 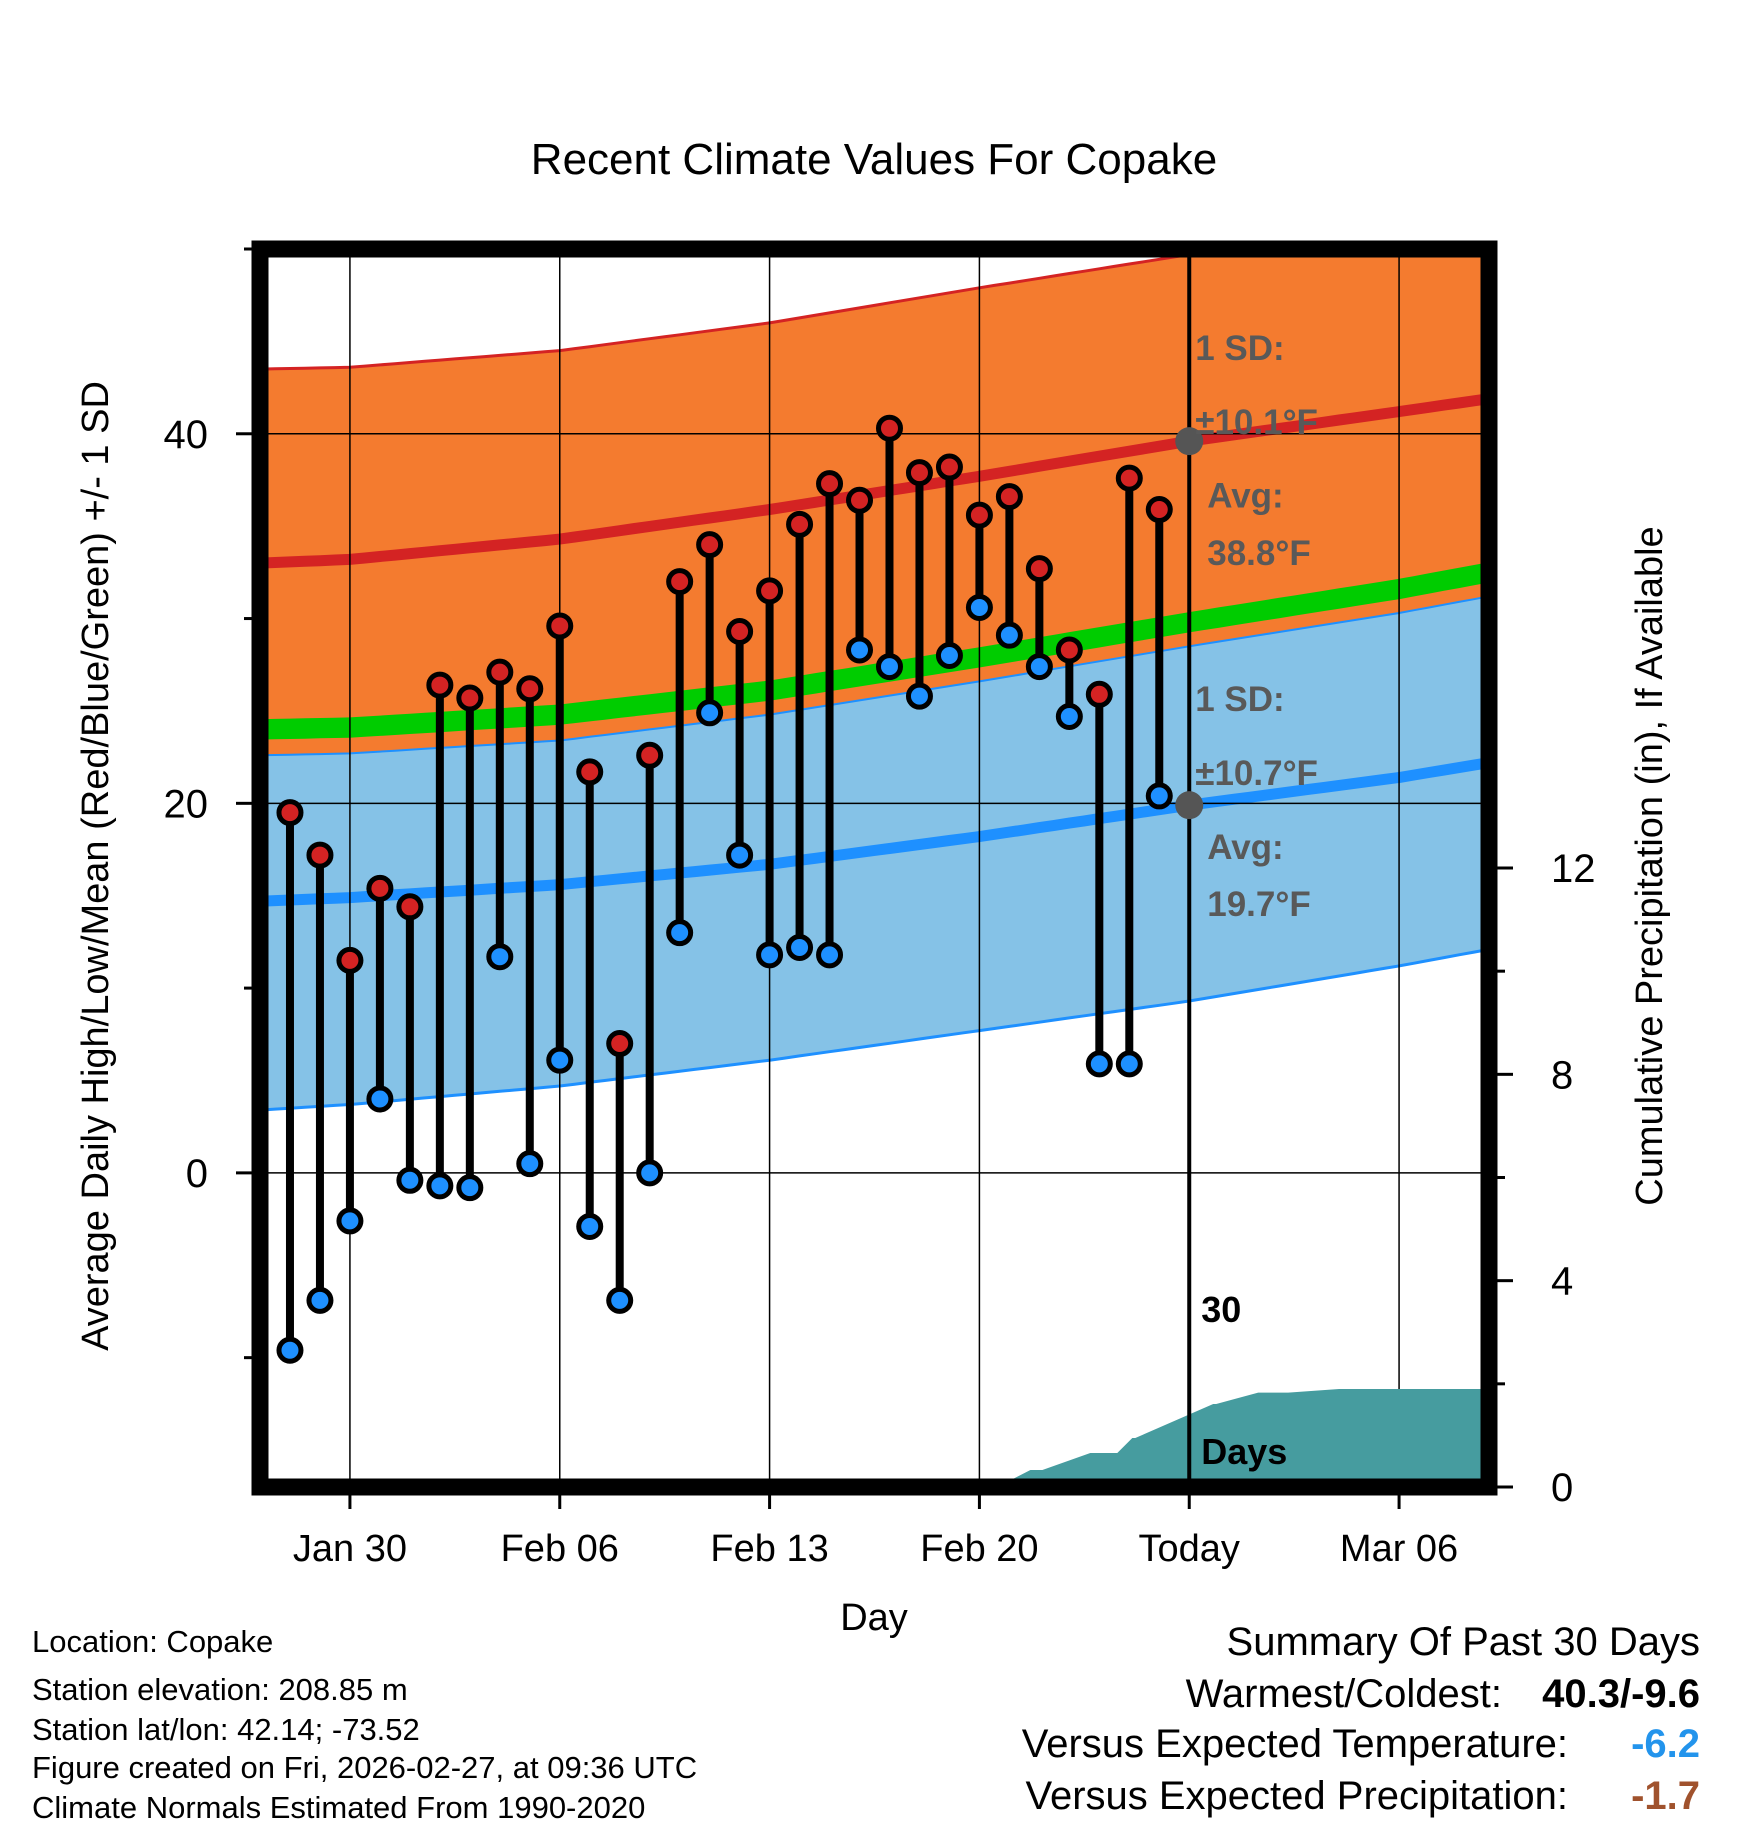 I want to click on mean-temp-band, so click(x=874, y=651).